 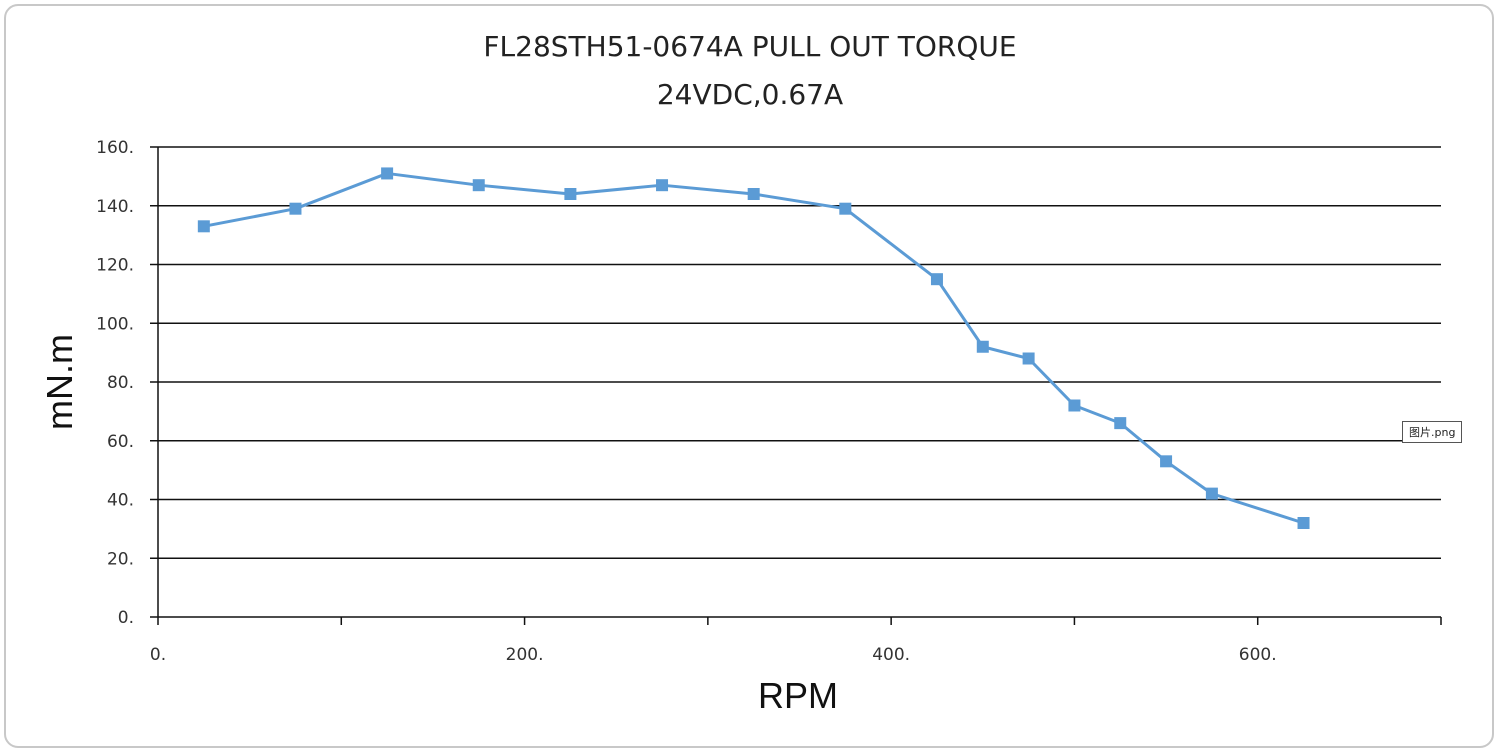 What do you see at coordinates (1432, 432) in the screenshot?
I see `image-filename-badge: 图片.png` at bounding box center [1432, 432].